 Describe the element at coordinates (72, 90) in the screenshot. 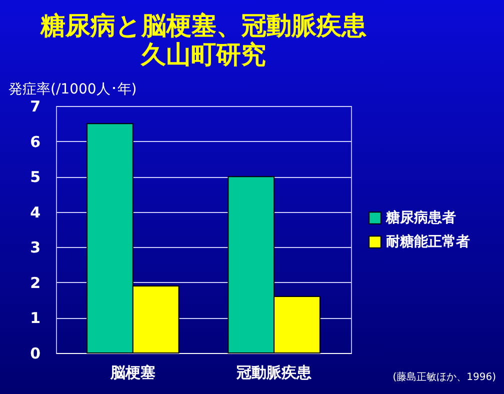

I see `y-axis-title: 発症率(/1000人･年)` at that location.